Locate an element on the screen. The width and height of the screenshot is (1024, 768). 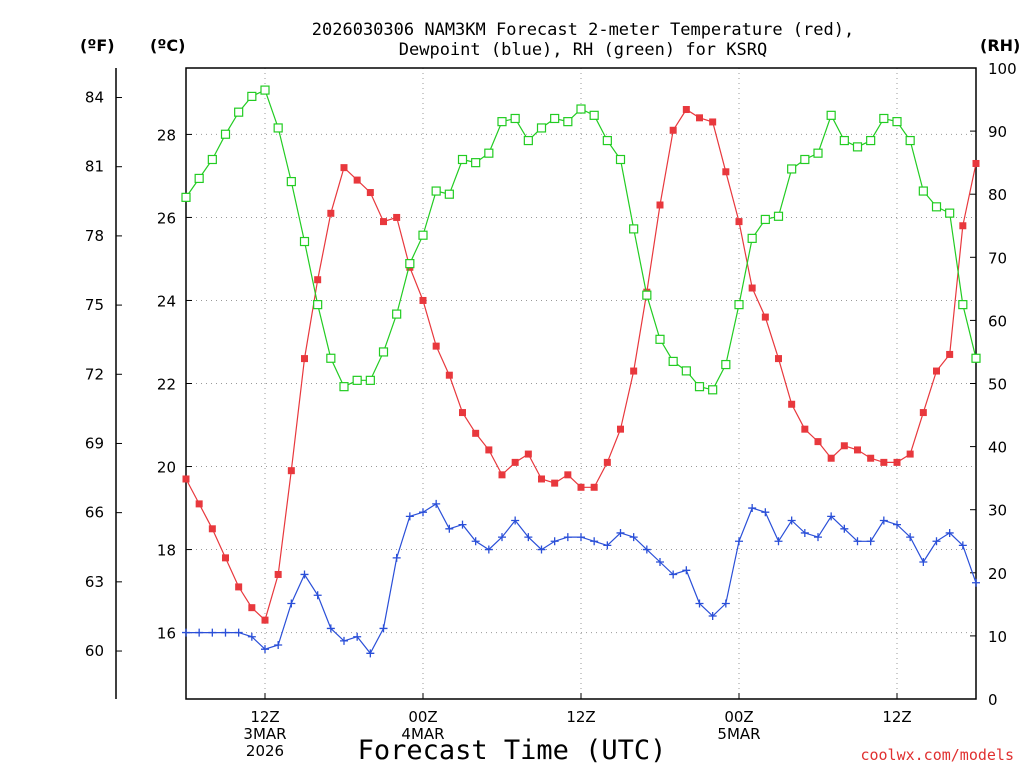
time-tick-label: 4MAR is located at coordinates (422, 734).